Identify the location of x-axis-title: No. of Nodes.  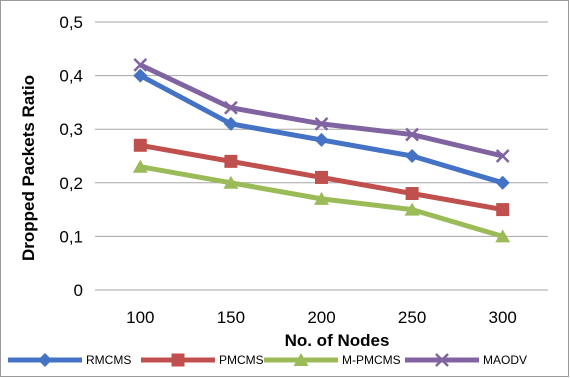
(337, 340).